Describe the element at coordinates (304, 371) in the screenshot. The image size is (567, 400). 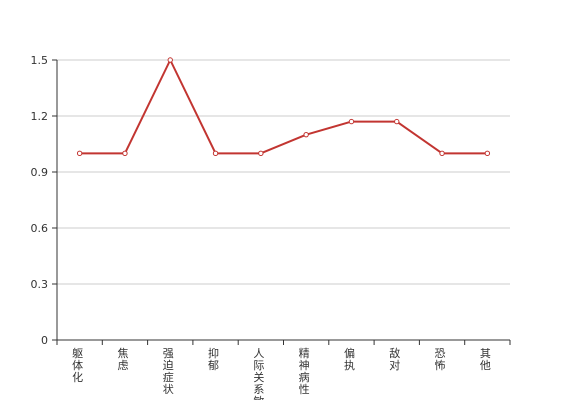
I see `x-tick-label: 精神病性` at that location.